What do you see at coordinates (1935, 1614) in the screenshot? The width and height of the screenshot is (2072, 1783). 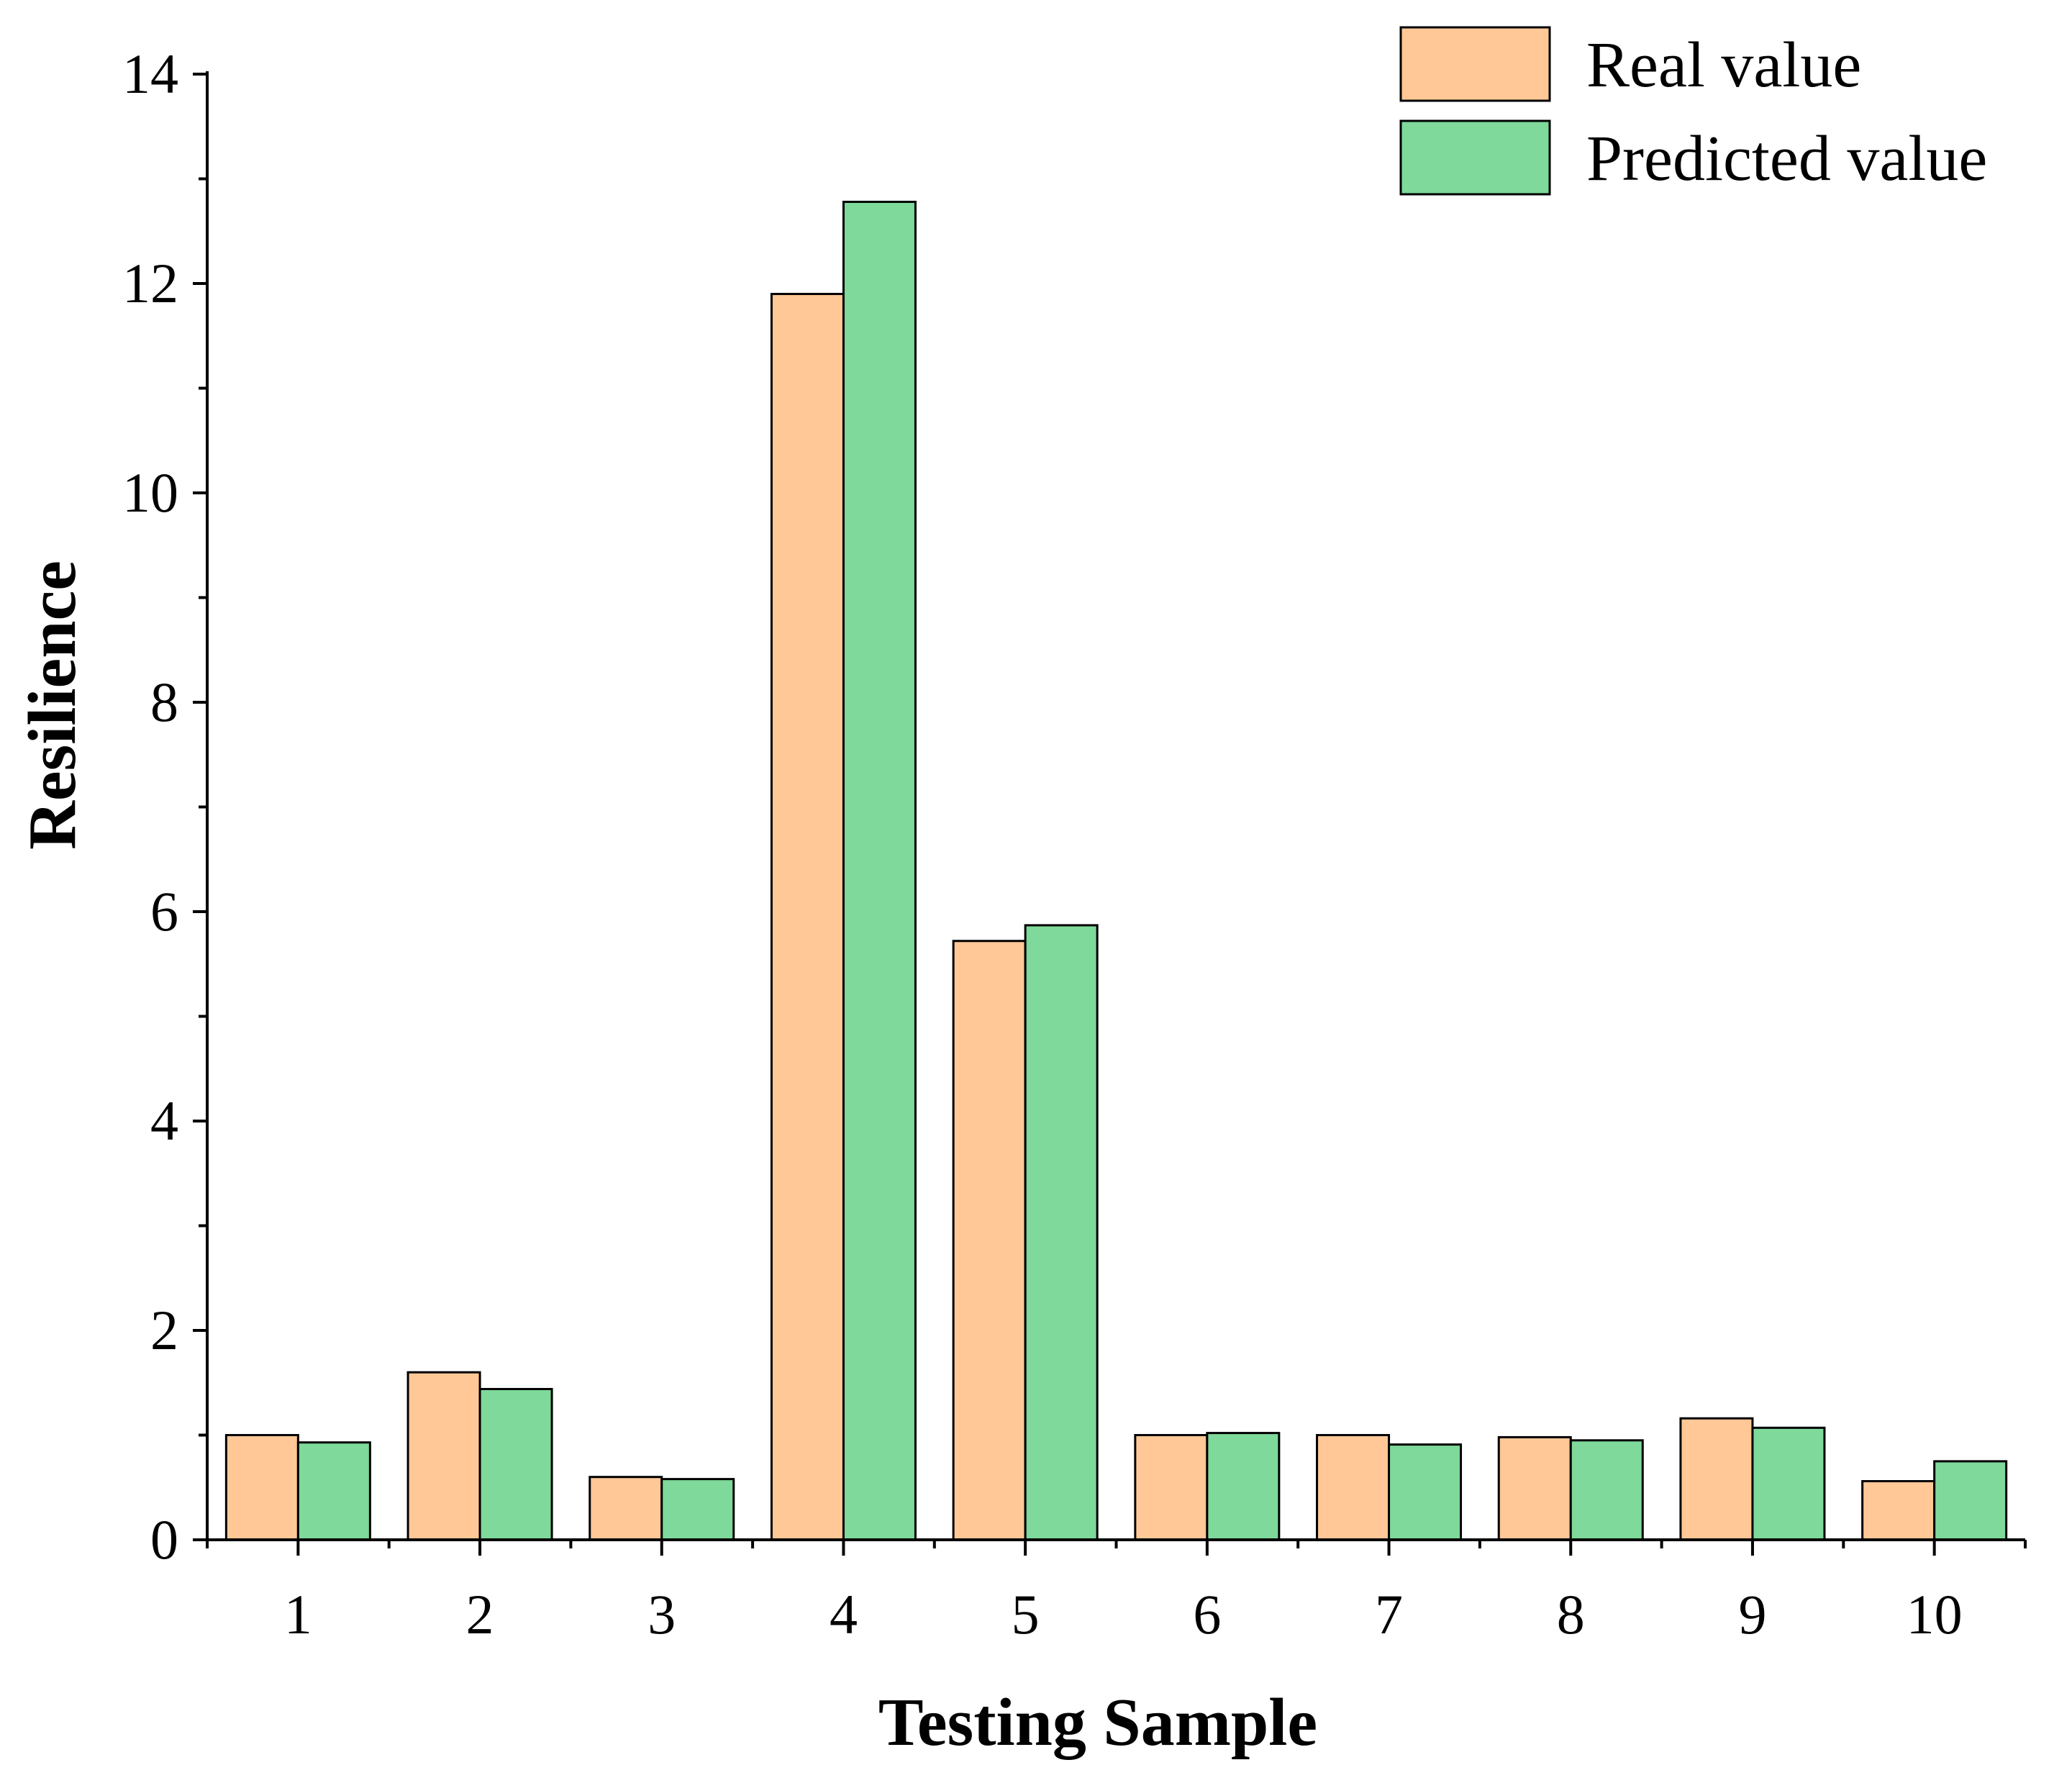 I see `x-tick-label: 10` at bounding box center [1935, 1614].